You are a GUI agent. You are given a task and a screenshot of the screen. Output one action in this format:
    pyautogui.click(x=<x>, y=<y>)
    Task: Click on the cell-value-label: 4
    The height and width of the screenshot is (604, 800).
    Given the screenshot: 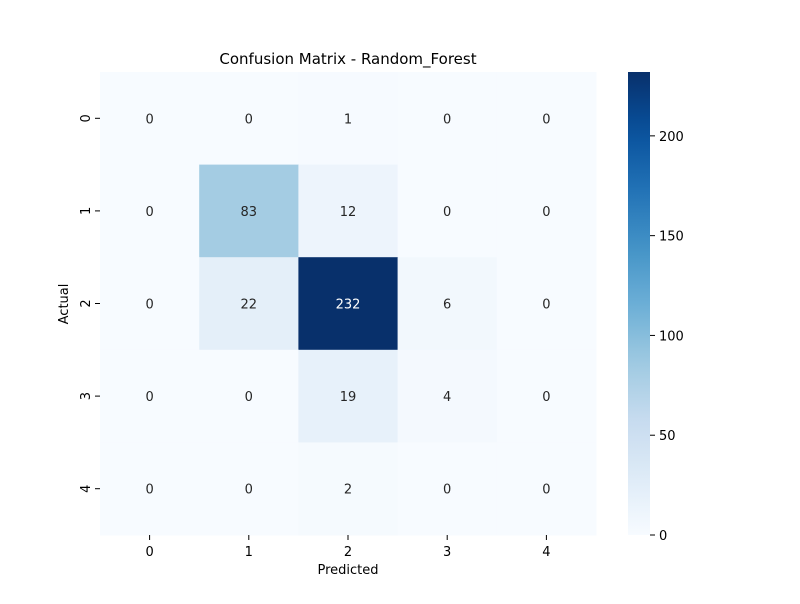 What is the action you would take?
    pyautogui.click(x=447, y=397)
    